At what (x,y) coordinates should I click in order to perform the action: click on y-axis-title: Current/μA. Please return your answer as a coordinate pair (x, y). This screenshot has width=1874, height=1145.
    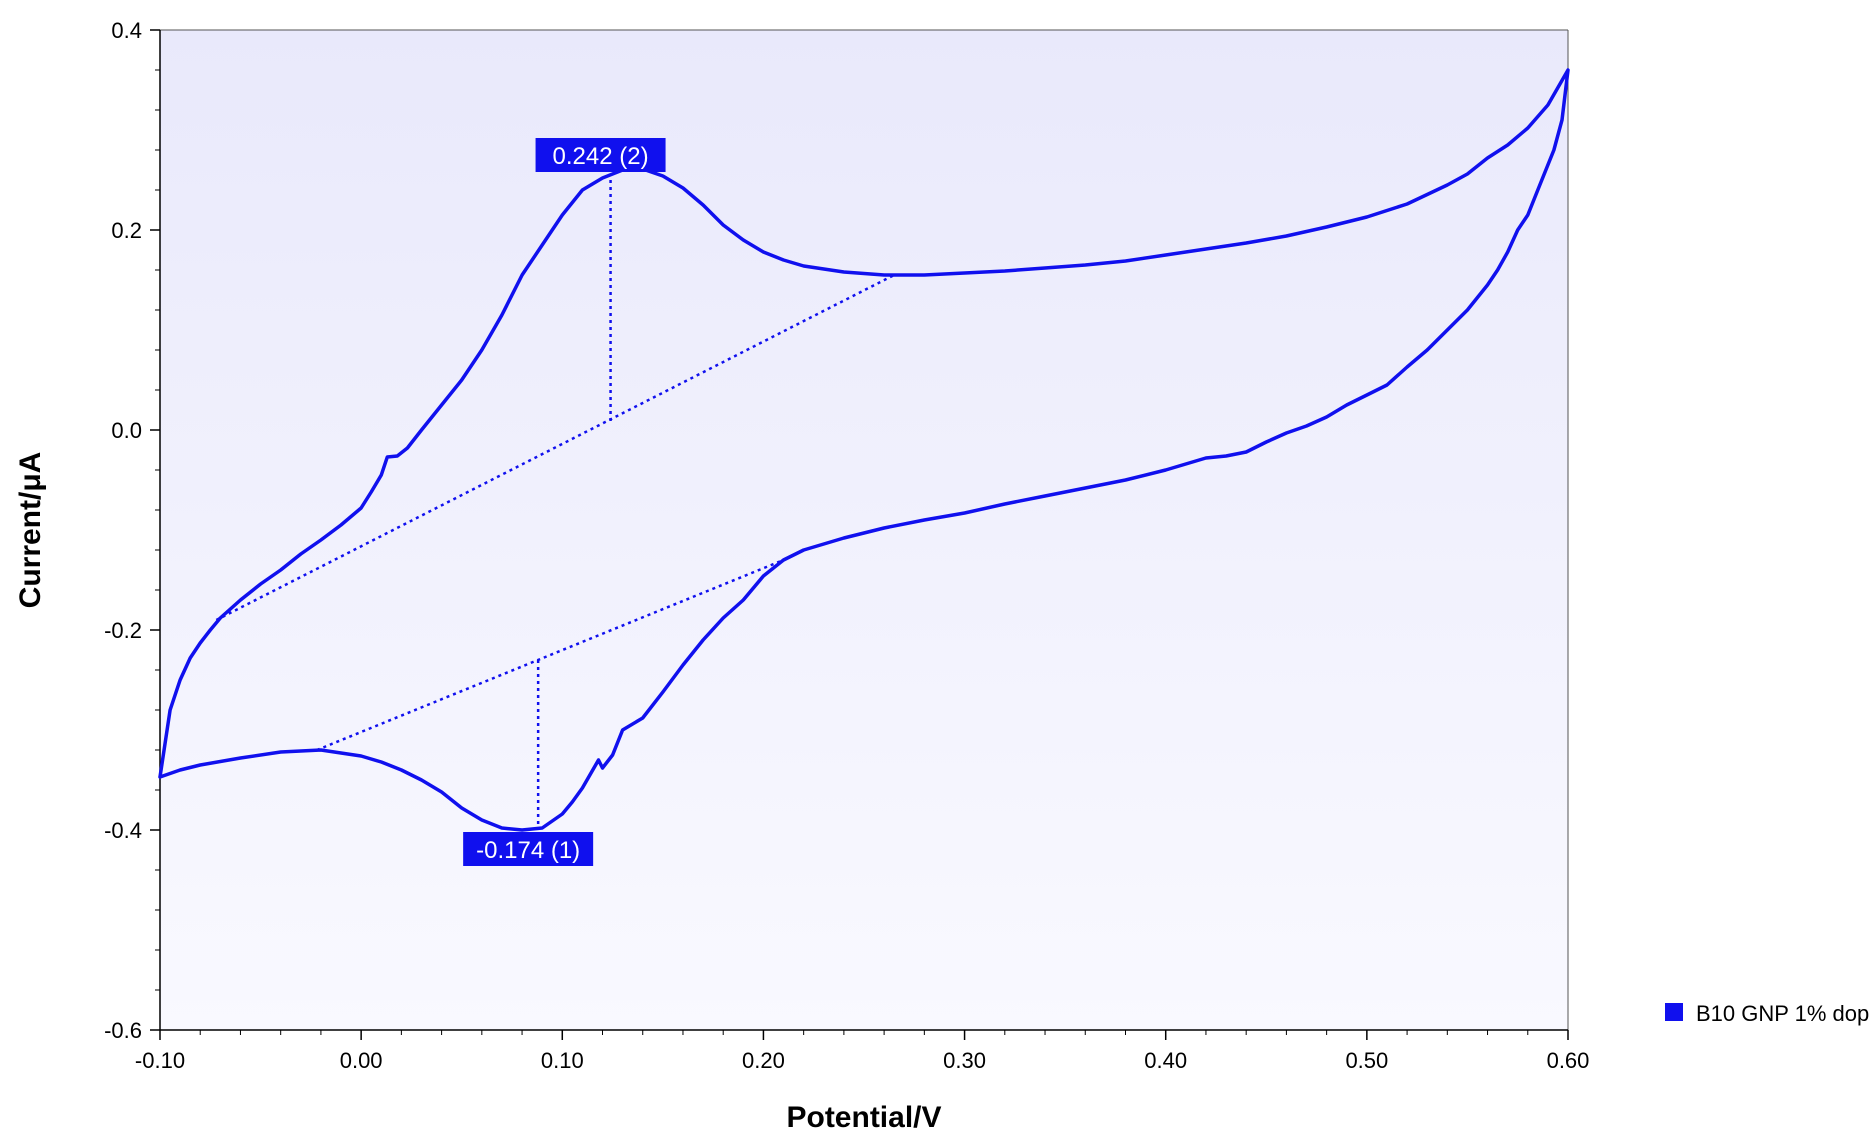
    Looking at the image, I should click on (30, 530).